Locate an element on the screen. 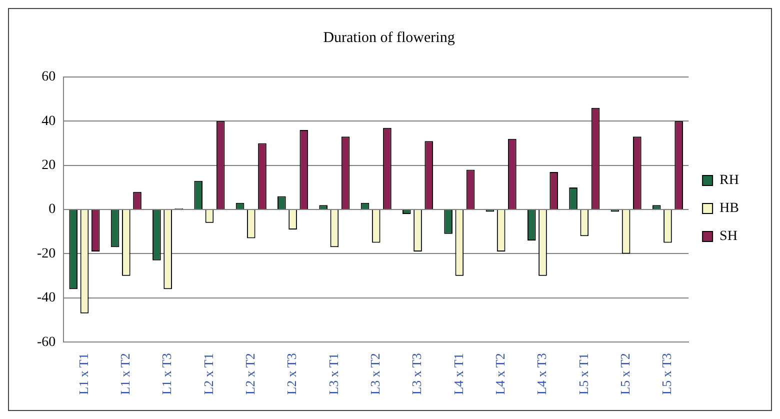 Image resolution: width=780 pixels, height=419 pixels. x-tick-label: L2 x T3 is located at coordinates (292, 374).